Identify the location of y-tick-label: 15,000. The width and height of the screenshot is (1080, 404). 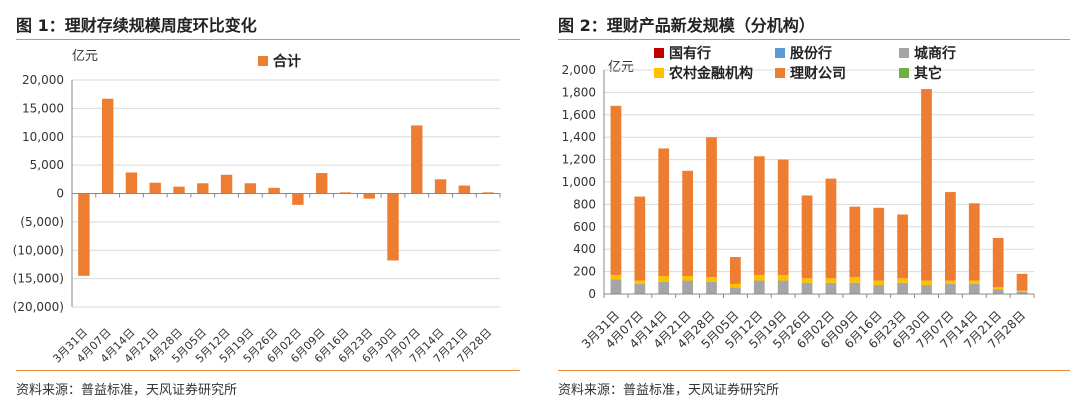
(43, 108).